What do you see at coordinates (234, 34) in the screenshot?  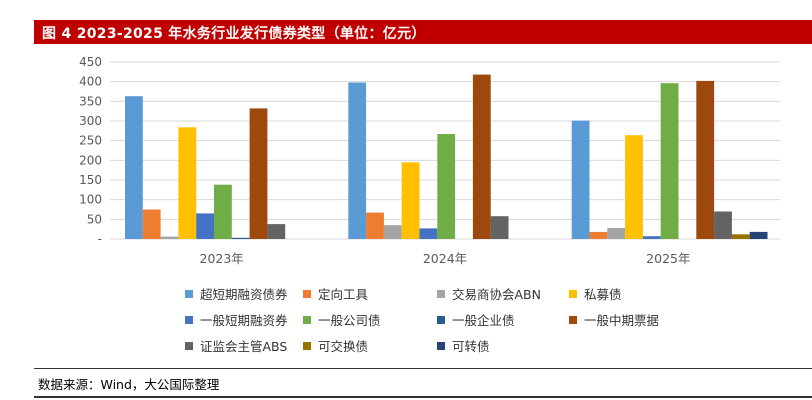 I see `chart-title: 图 4 2023-2025 年水务行业发行债券类型（单位：亿元）` at bounding box center [234, 34].